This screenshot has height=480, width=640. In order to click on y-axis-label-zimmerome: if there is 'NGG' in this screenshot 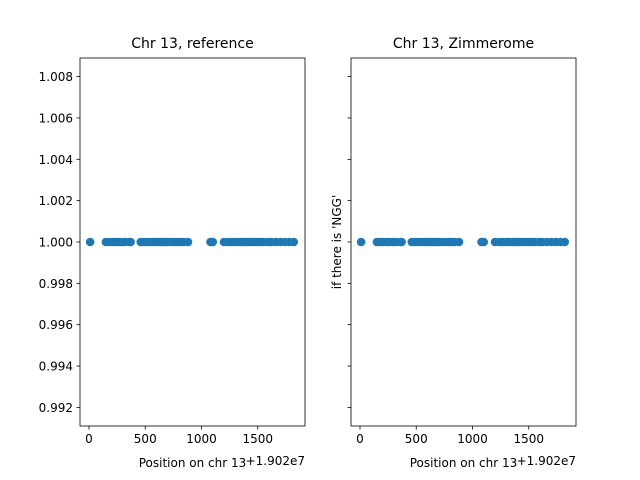, I will do `click(337, 242)`.